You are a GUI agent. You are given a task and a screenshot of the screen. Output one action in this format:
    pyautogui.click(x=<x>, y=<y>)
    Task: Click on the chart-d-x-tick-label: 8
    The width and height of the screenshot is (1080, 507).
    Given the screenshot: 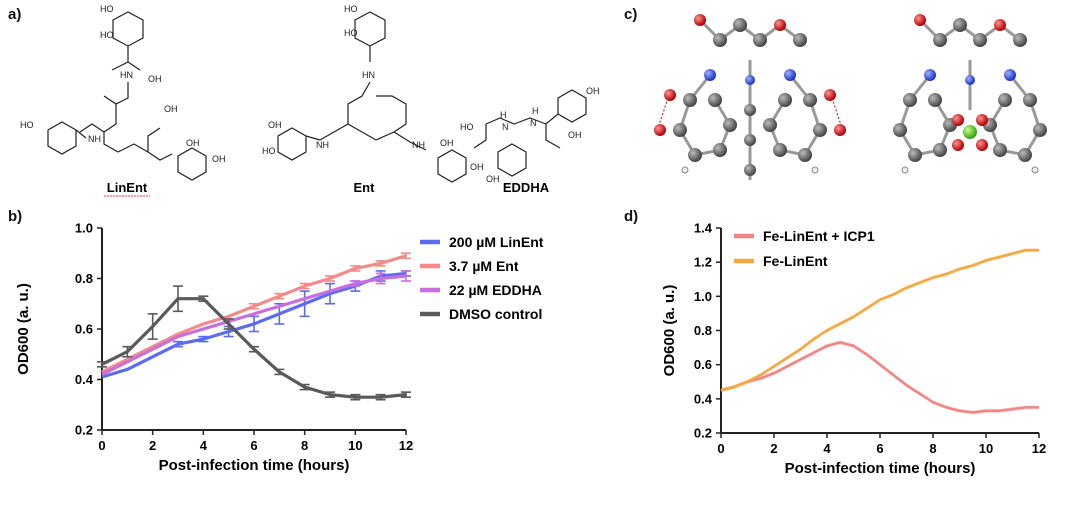 What is the action you would take?
    pyautogui.click(x=932, y=448)
    